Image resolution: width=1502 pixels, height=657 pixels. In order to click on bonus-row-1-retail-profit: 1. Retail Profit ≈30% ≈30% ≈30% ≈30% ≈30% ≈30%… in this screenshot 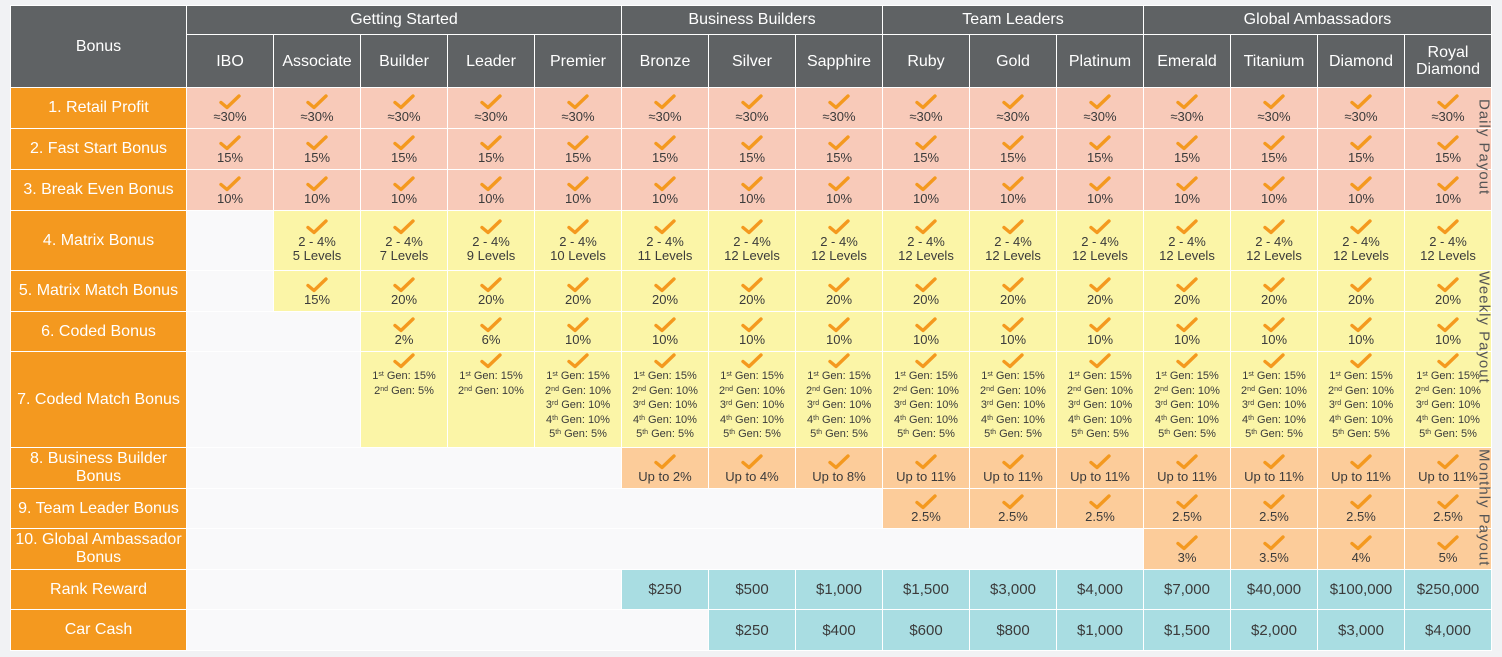, I will do `click(751, 108)`.